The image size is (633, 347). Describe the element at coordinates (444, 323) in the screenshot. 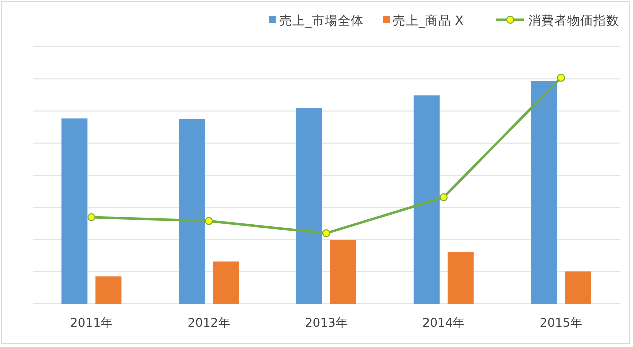

I see `x-tick-label: 2014年` at that location.